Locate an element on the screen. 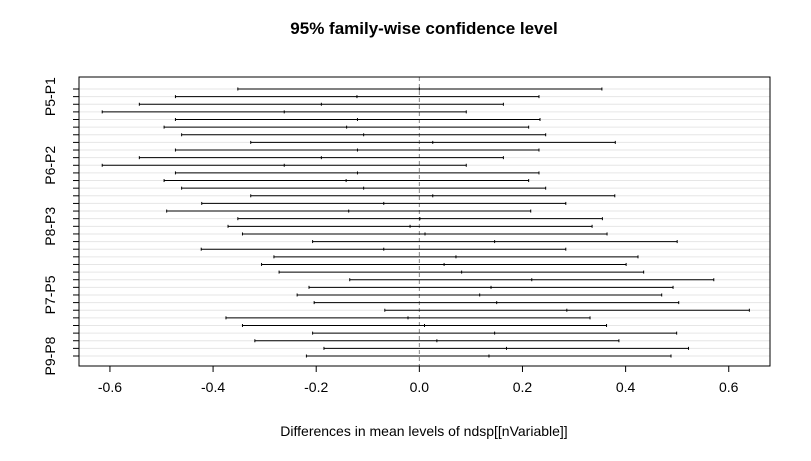 The height and width of the screenshot is (461, 811). y-tick-label: P8-P3 is located at coordinates (50, 226).